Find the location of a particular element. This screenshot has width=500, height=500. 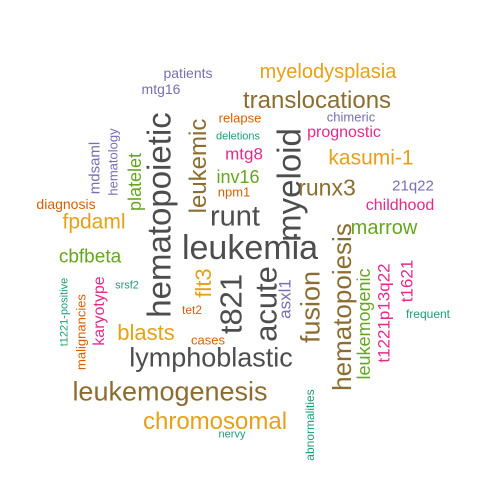

word-runx3: runx3 is located at coordinates (327, 187).